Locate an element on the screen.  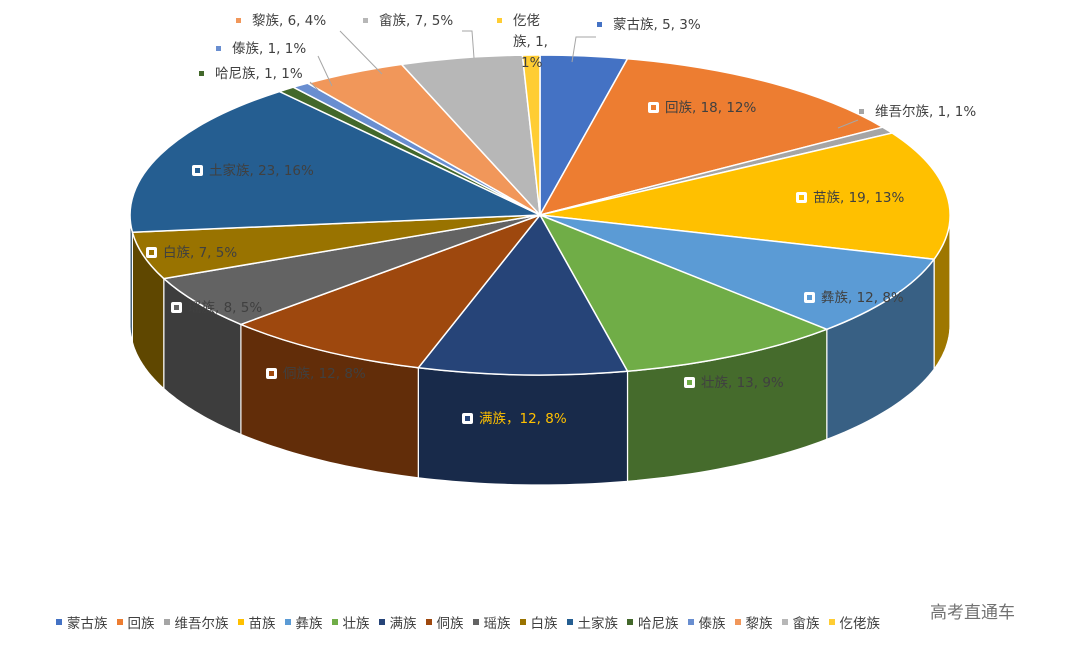
data-label-5: 壮族, 13, 9% is located at coordinates (742, 383).